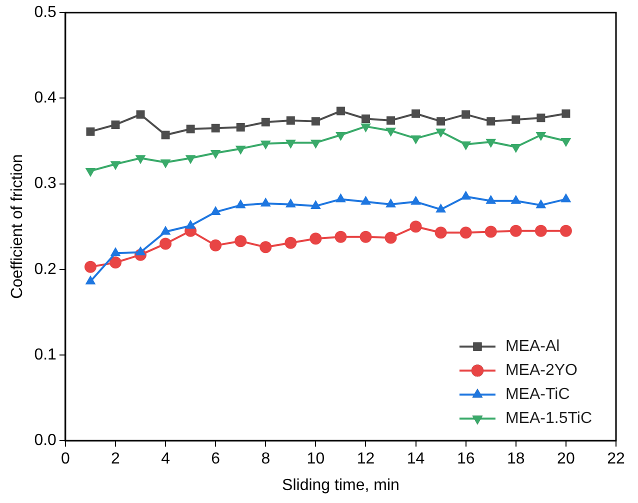 The width and height of the screenshot is (638, 503). What do you see at coordinates (341, 485) in the screenshot?
I see `x-axis-title: Sliding time, min` at bounding box center [341, 485].